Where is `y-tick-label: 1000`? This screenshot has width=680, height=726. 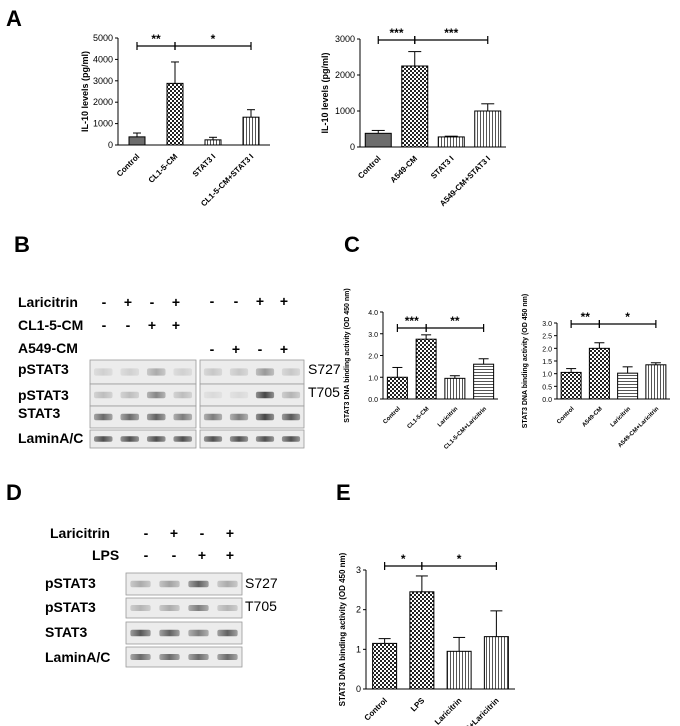
y-tick-label: 1000 is located at coordinates (103, 124).